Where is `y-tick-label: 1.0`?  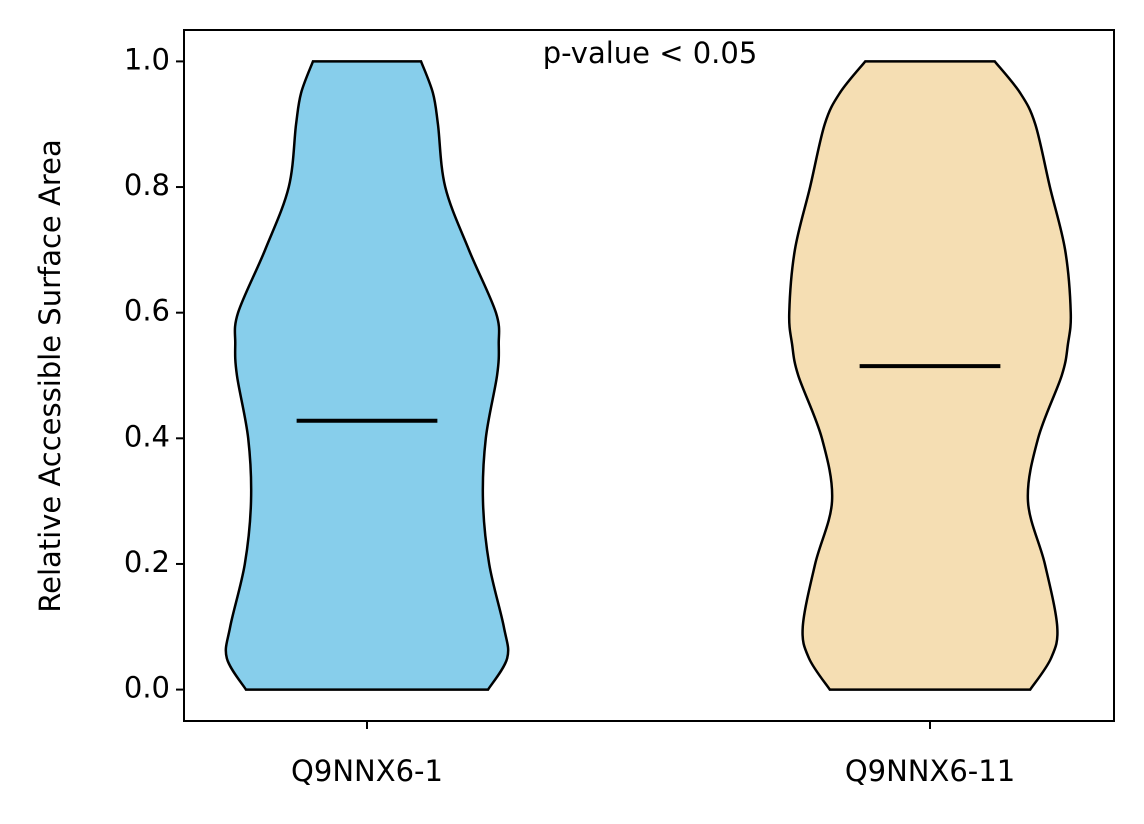
y-tick-label: 1.0 is located at coordinates (147, 59).